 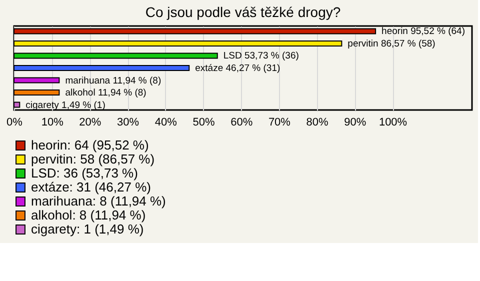 What do you see at coordinates (93, 159) in the screenshot?
I see `legend-label: pervitin: 58 (86,57 %)` at bounding box center [93, 159].